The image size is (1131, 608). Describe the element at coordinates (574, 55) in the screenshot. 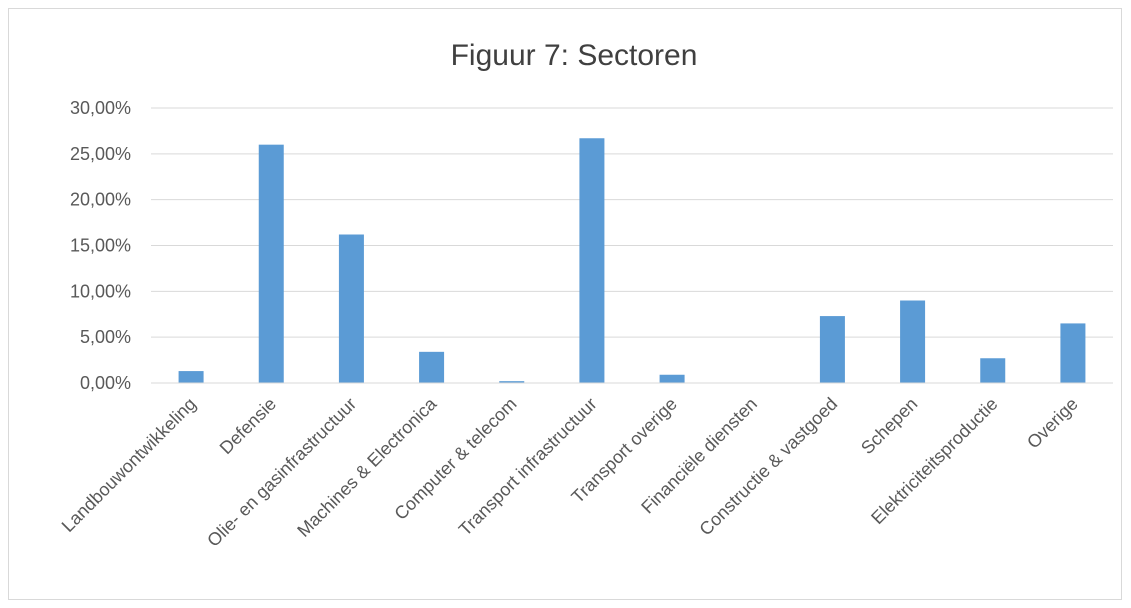

I see `chart-title: Figuur 7: Sectoren` at that location.